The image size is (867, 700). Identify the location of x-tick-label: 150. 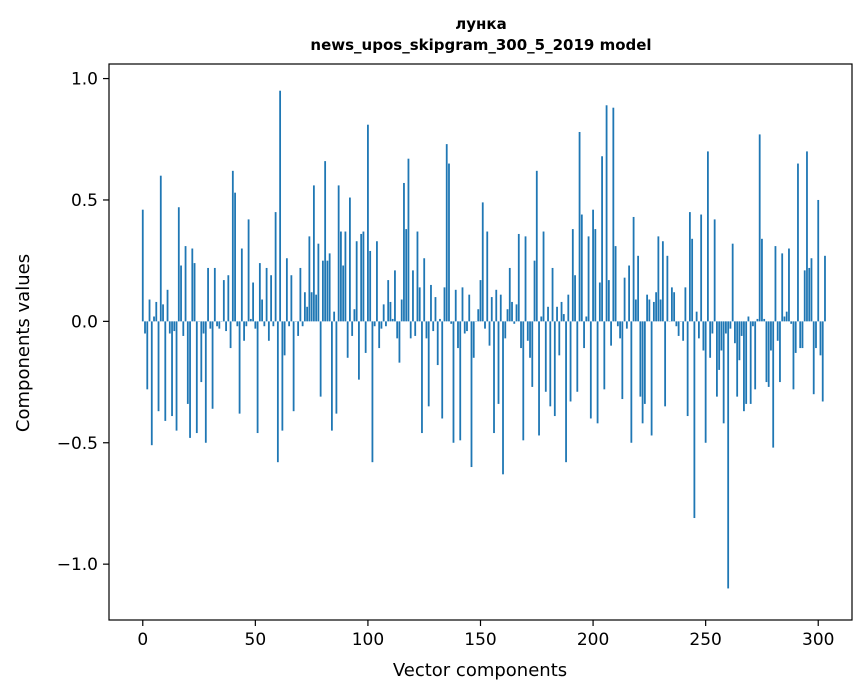
(480, 640).